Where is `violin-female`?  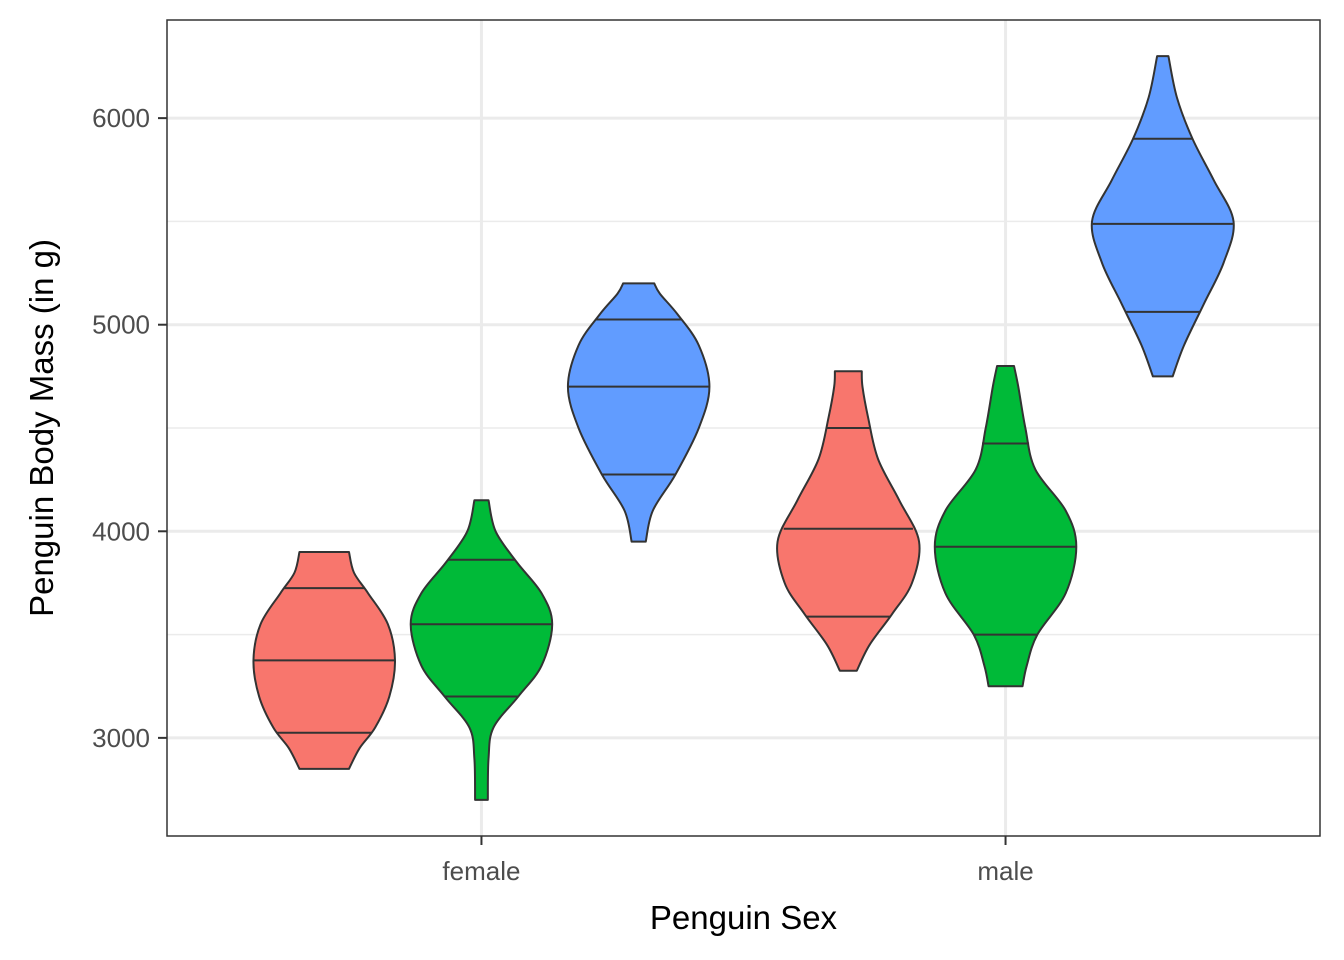 violin-female is located at coordinates (638, 412).